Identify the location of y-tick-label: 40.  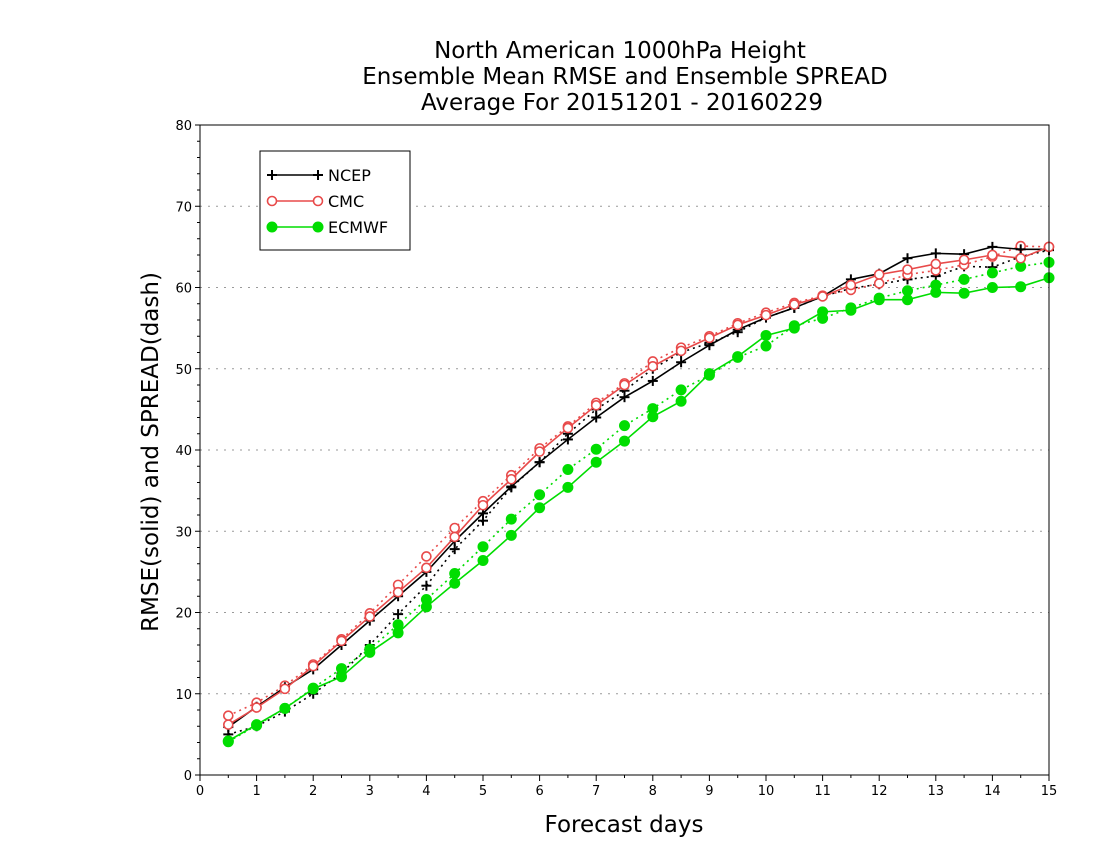
(183, 451).